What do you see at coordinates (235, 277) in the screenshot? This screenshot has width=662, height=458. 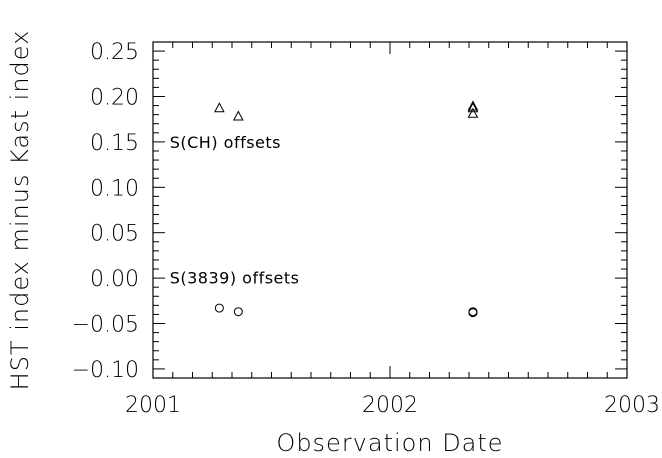 I see `s3839-offsets-label: S(3839) offsets` at bounding box center [235, 277].